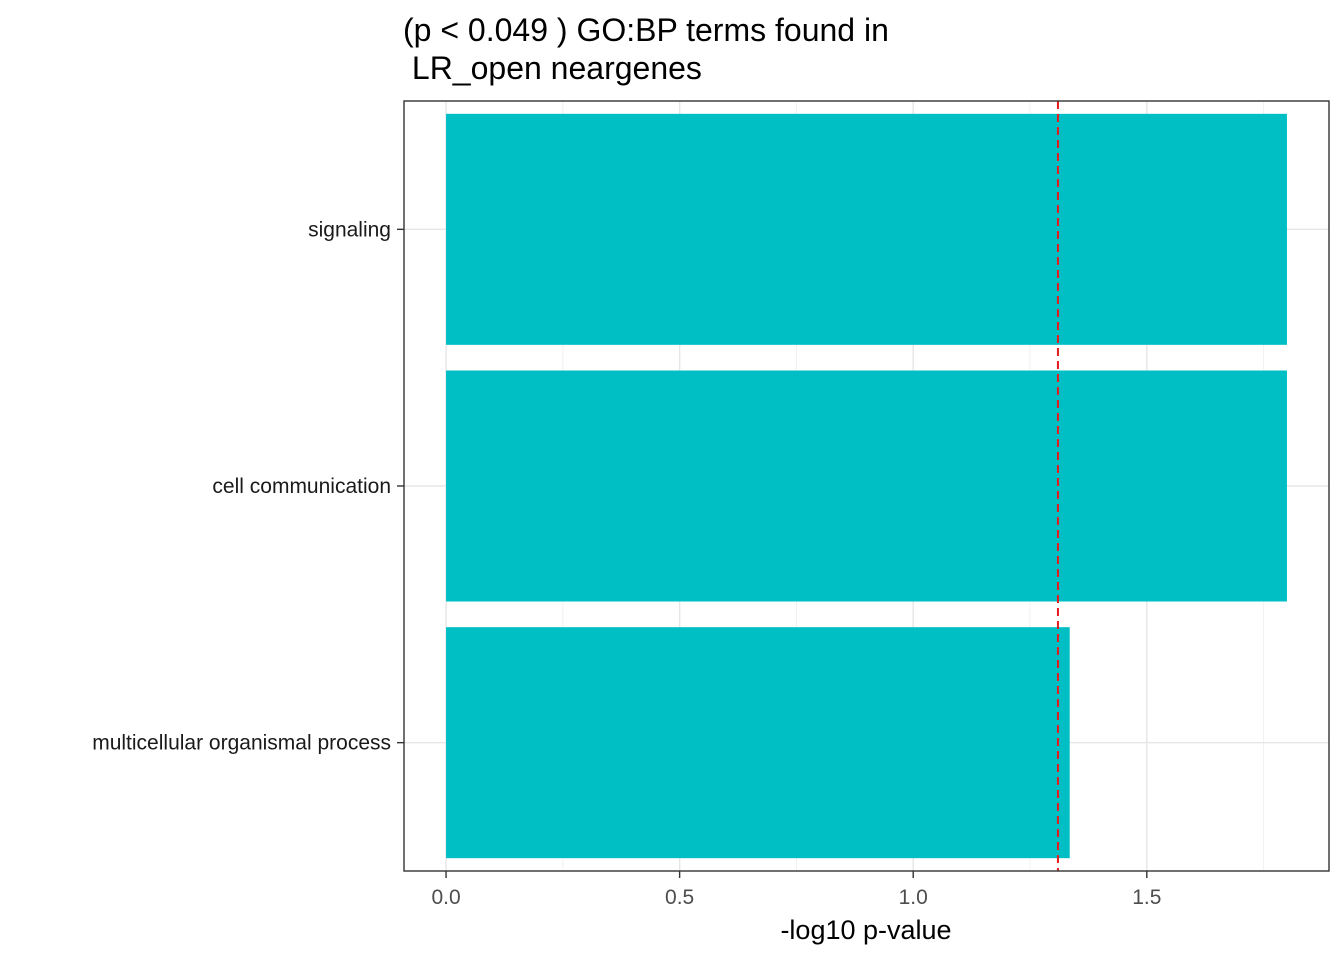  Describe the element at coordinates (241, 743) in the screenshot. I see `y-tick-label: multicellular organismal process` at that location.